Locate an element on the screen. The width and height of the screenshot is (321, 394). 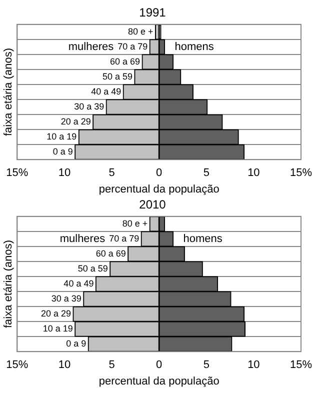
chart-title: 2010 is located at coordinates (152, 205).